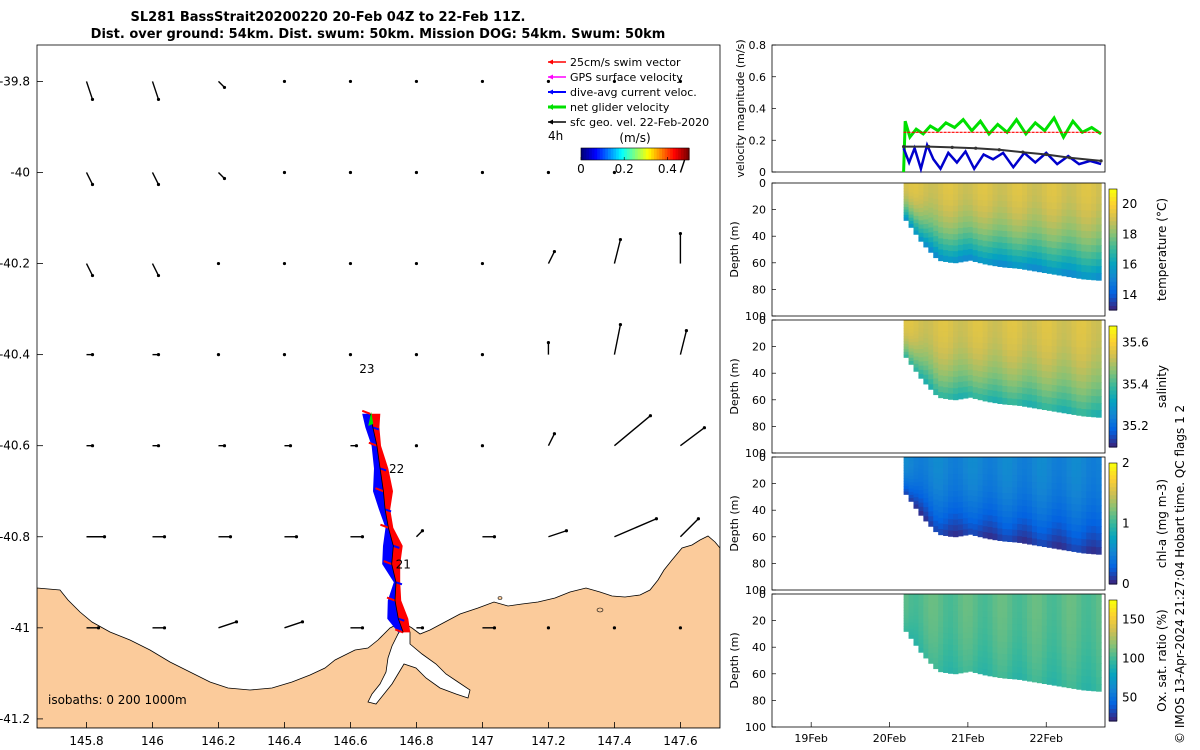 This screenshot has height=750, width=1200. Describe the element at coordinates (155, 90) in the screenshot. I see `current-vector` at that location.